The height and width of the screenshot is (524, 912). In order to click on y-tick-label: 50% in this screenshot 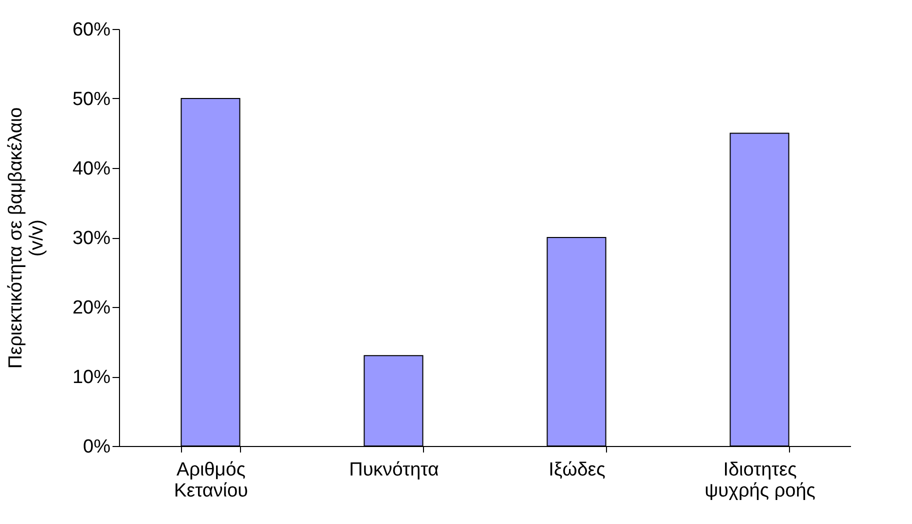, I will do `click(91, 99)`.